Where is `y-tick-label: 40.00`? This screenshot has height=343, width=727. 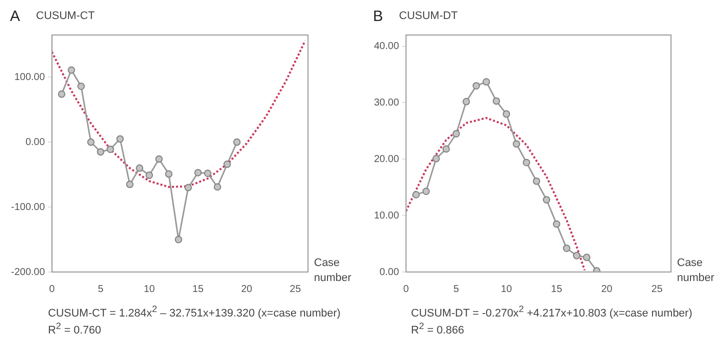
y-tick-label: 40.00 is located at coordinates (387, 46).